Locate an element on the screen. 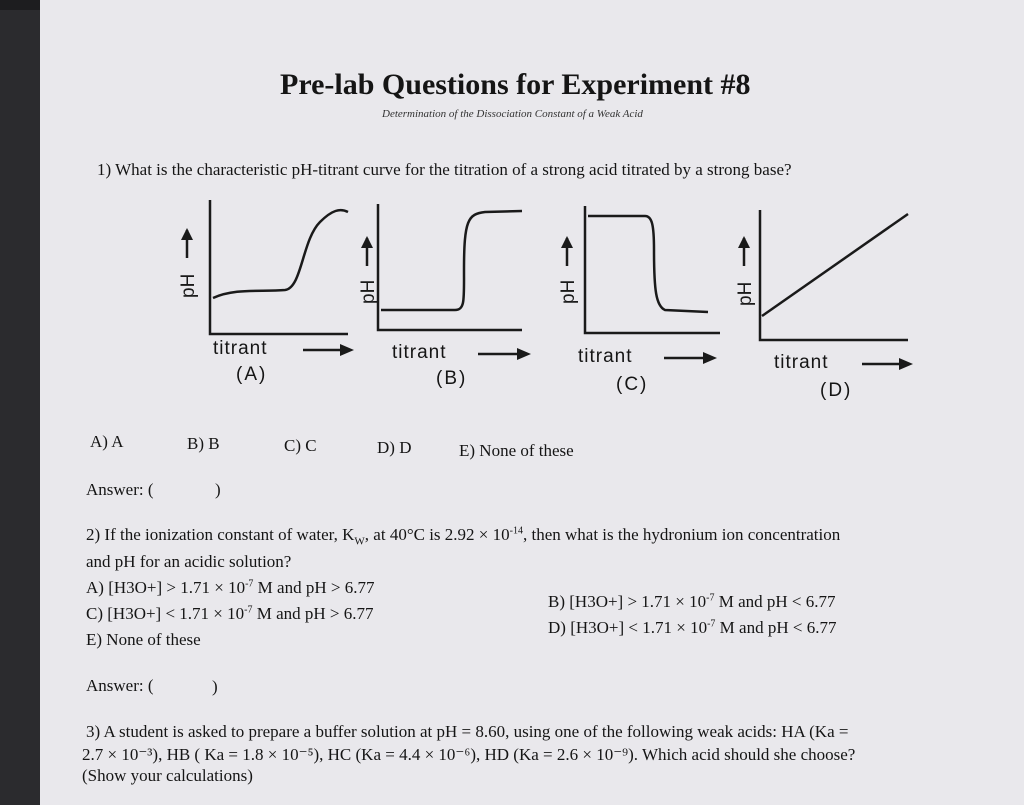 The width and height of the screenshot is (1024, 805). q2-choice-a: A) [H3O+] > 1.71 × 10-7 M and pH > 6.77 is located at coordinates (230, 587).